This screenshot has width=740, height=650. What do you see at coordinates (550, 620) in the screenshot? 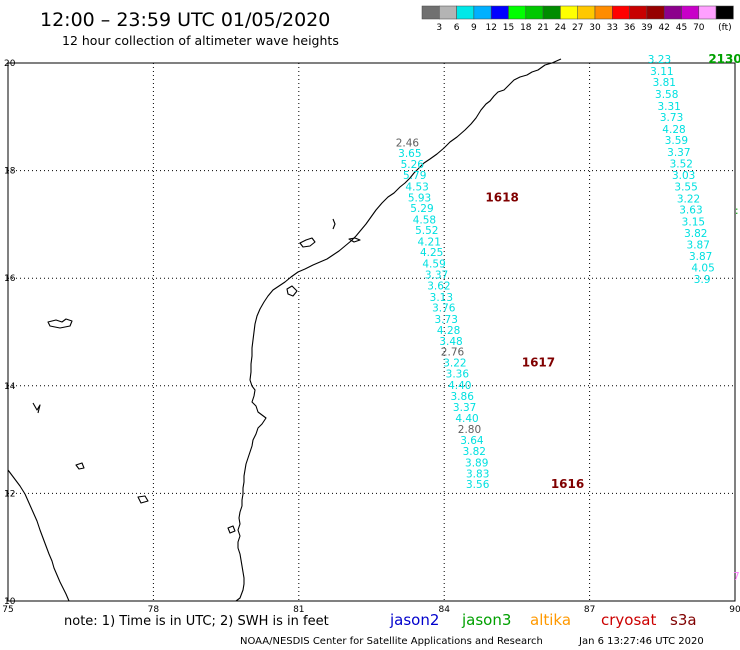
I see `satellite-name-altika: altika` at bounding box center [550, 620].